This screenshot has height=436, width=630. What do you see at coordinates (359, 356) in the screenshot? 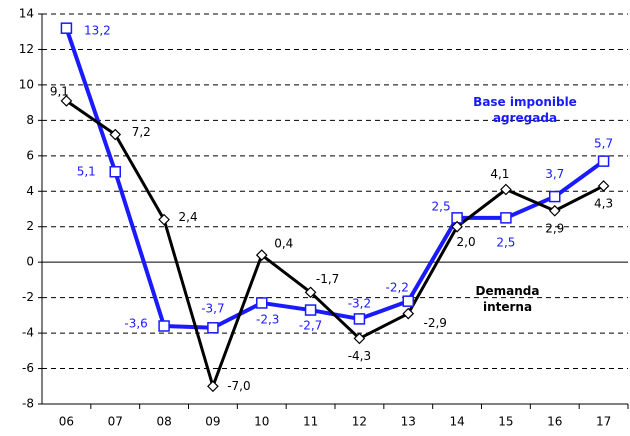
I see `value-label: -4,3` at bounding box center [359, 356].